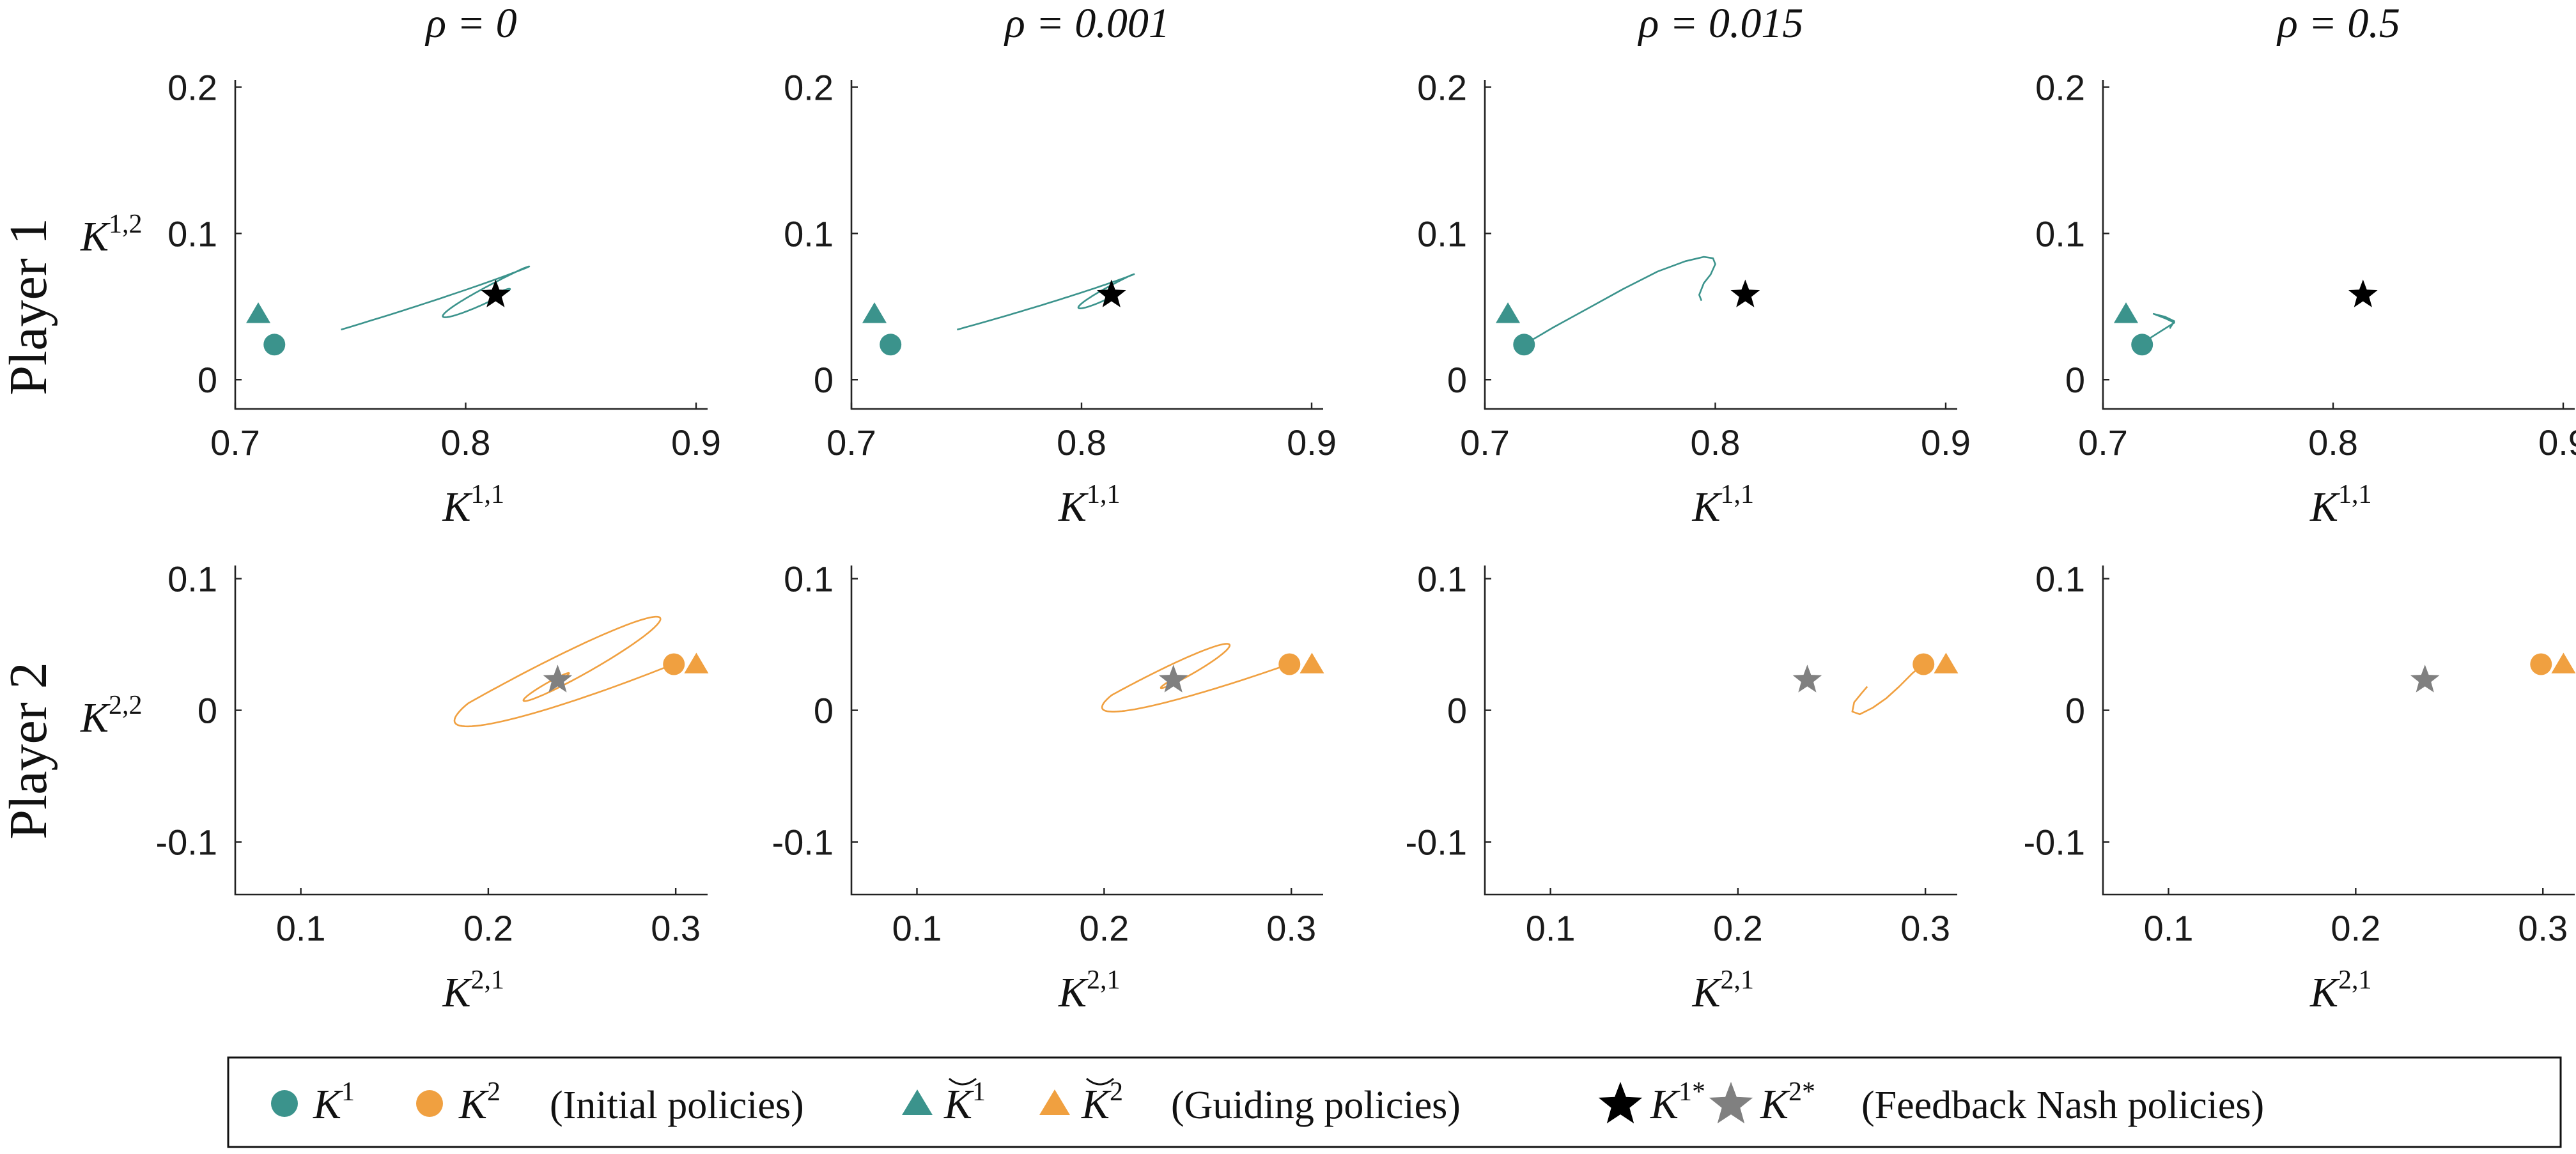 The width and height of the screenshot is (2576, 1154). I want to click on legend-guiding-k2-marker, so click(1054, 1102).